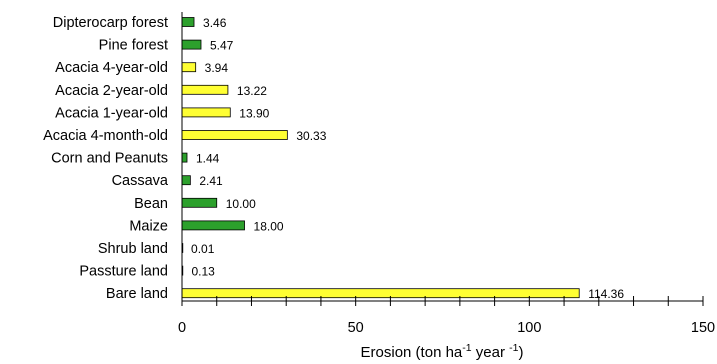 Image resolution: width=717 pixels, height=364 pixels. What do you see at coordinates (105, 136) in the screenshot?
I see `category-label-5: Acacia 4-month-old` at bounding box center [105, 136].